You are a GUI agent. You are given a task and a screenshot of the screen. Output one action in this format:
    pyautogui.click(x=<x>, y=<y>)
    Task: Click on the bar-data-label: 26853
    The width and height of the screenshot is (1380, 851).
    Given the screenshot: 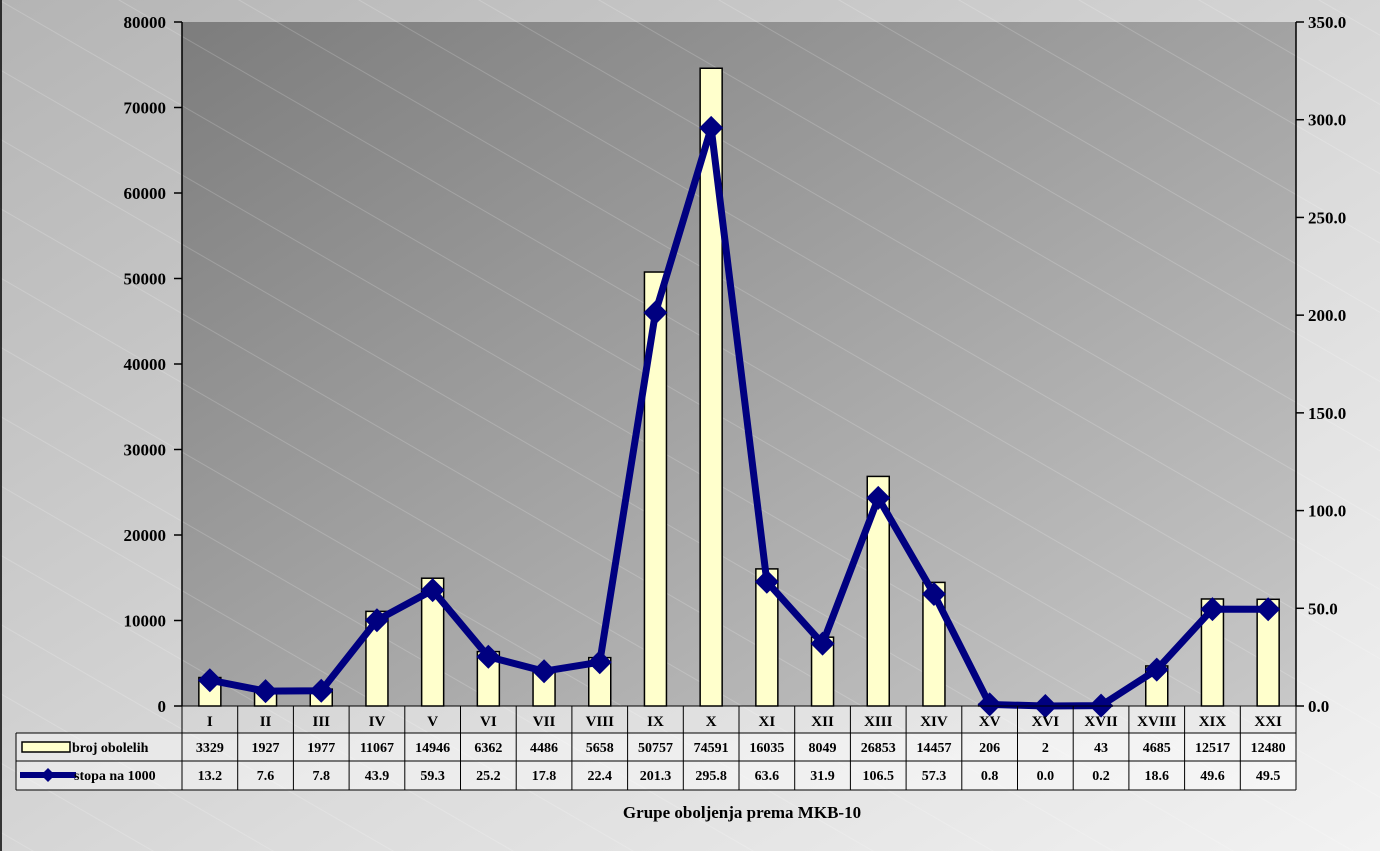 What is the action you would take?
    pyautogui.click(x=878, y=748)
    